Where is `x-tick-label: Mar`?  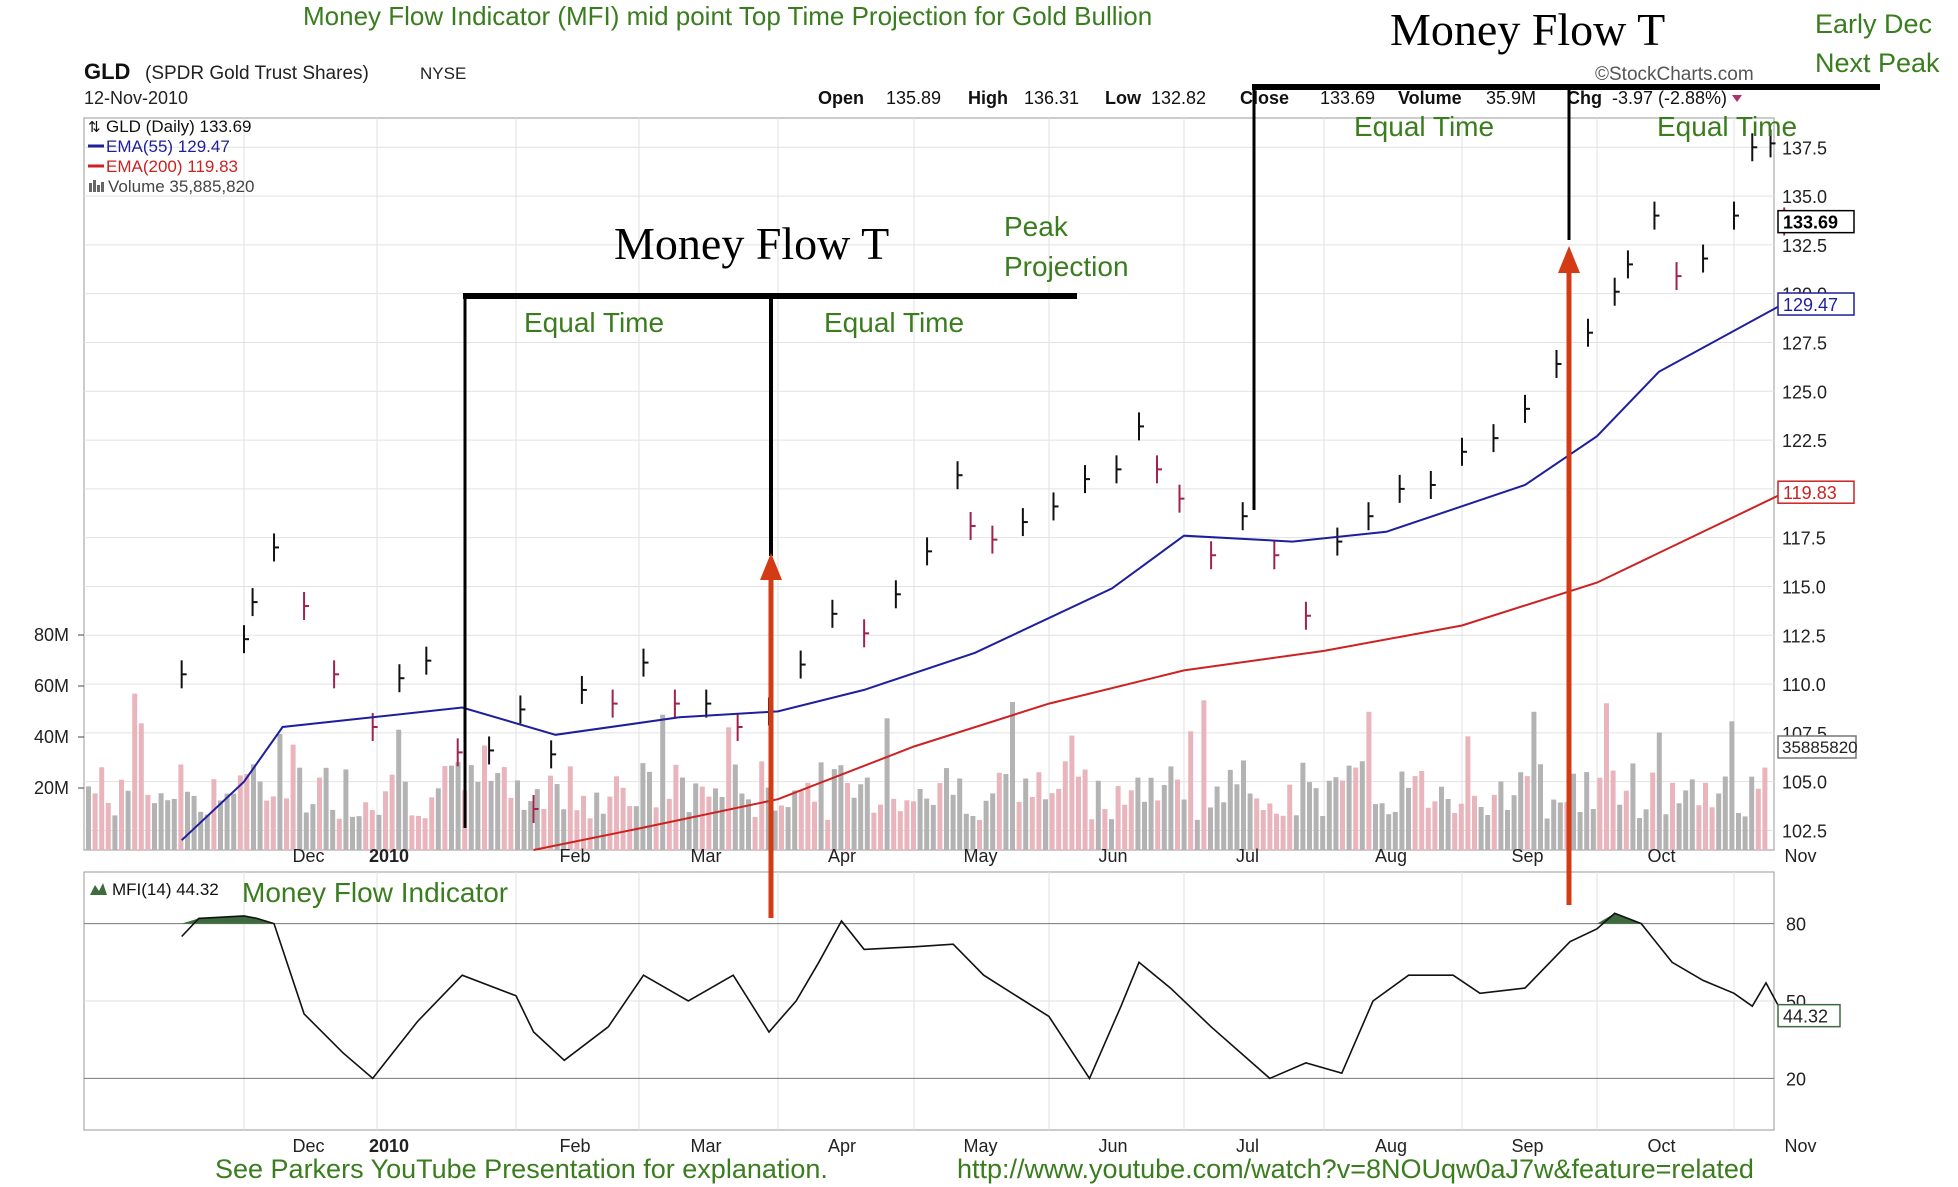 x-tick-label: Mar is located at coordinates (706, 1146).